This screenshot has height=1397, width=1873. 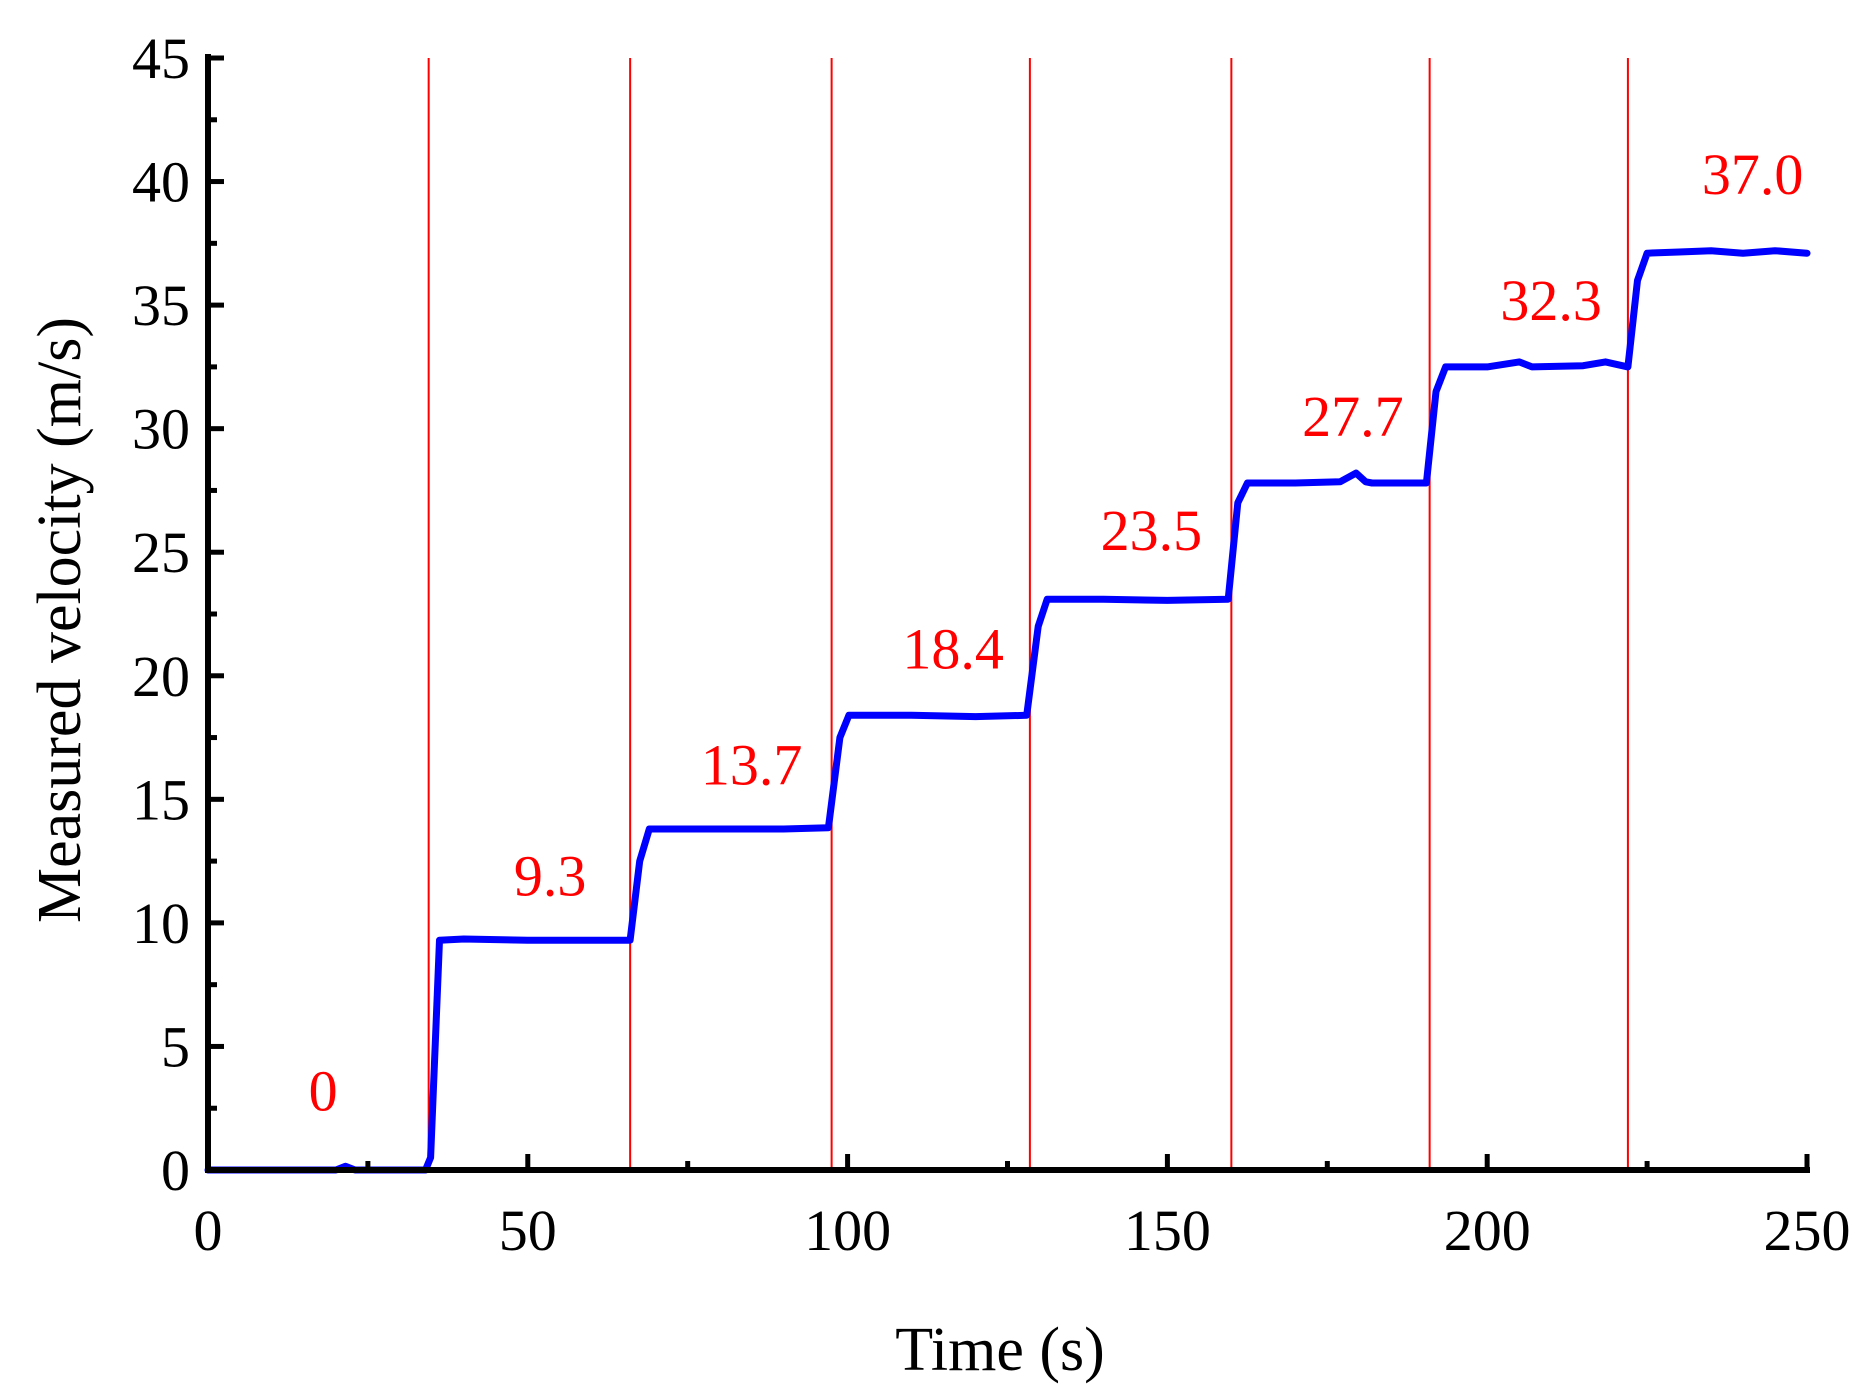 I want to click on step-annotation-8: 37.0, so click(x=1753, y=174).